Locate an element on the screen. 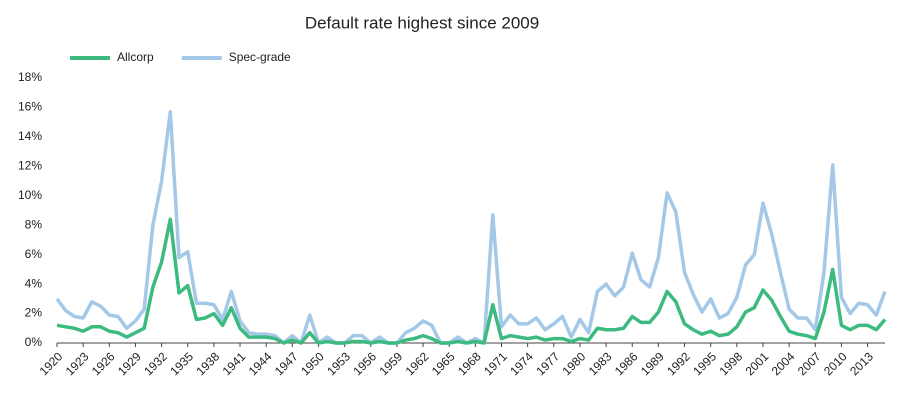 This screenshot has width=900, height=411. x-tick-label: 1947 is located at coordinates (286, 363).